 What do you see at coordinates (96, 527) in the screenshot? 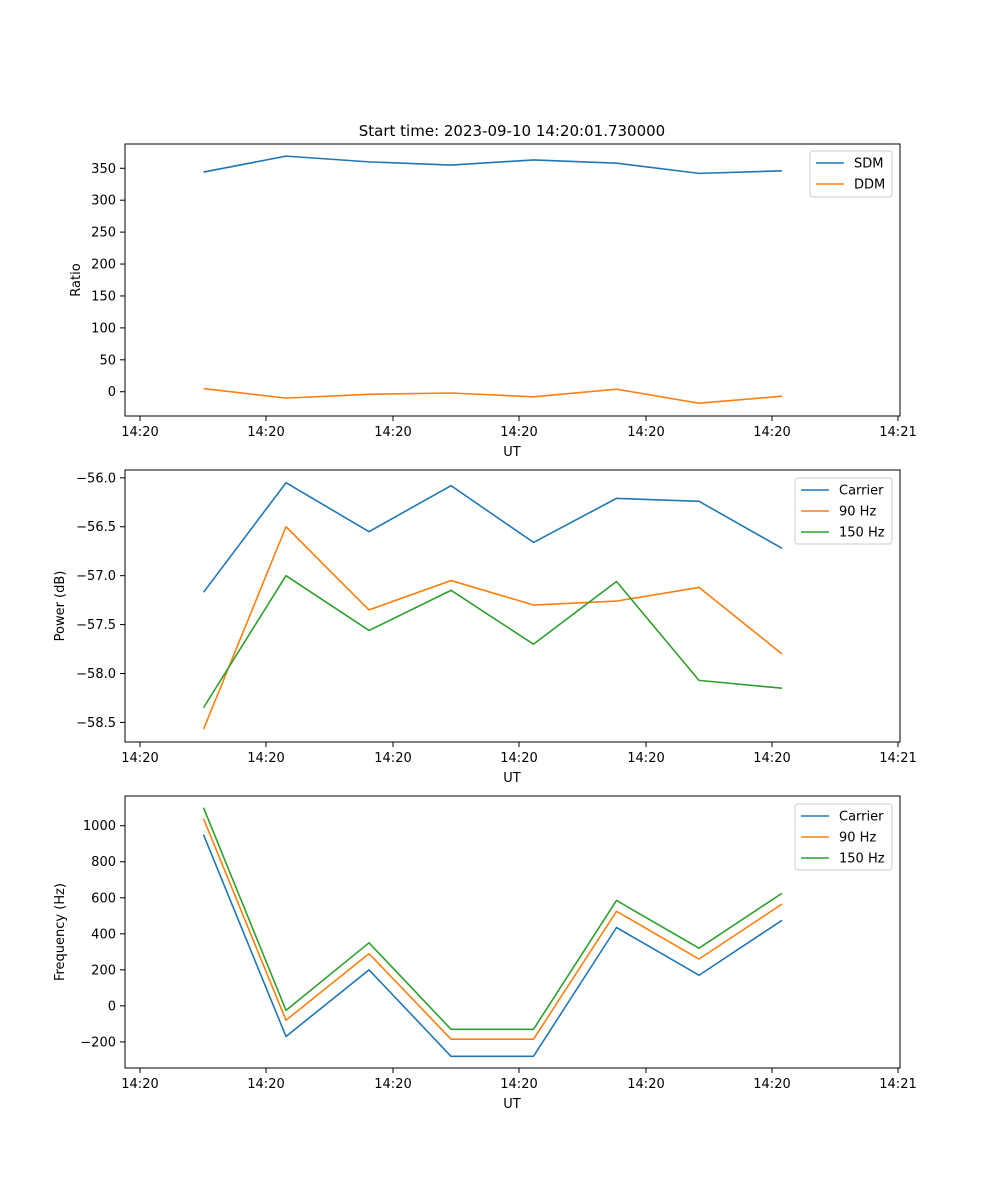
I see `y-tick-label: −56.5` at bounding box center [96, 527].